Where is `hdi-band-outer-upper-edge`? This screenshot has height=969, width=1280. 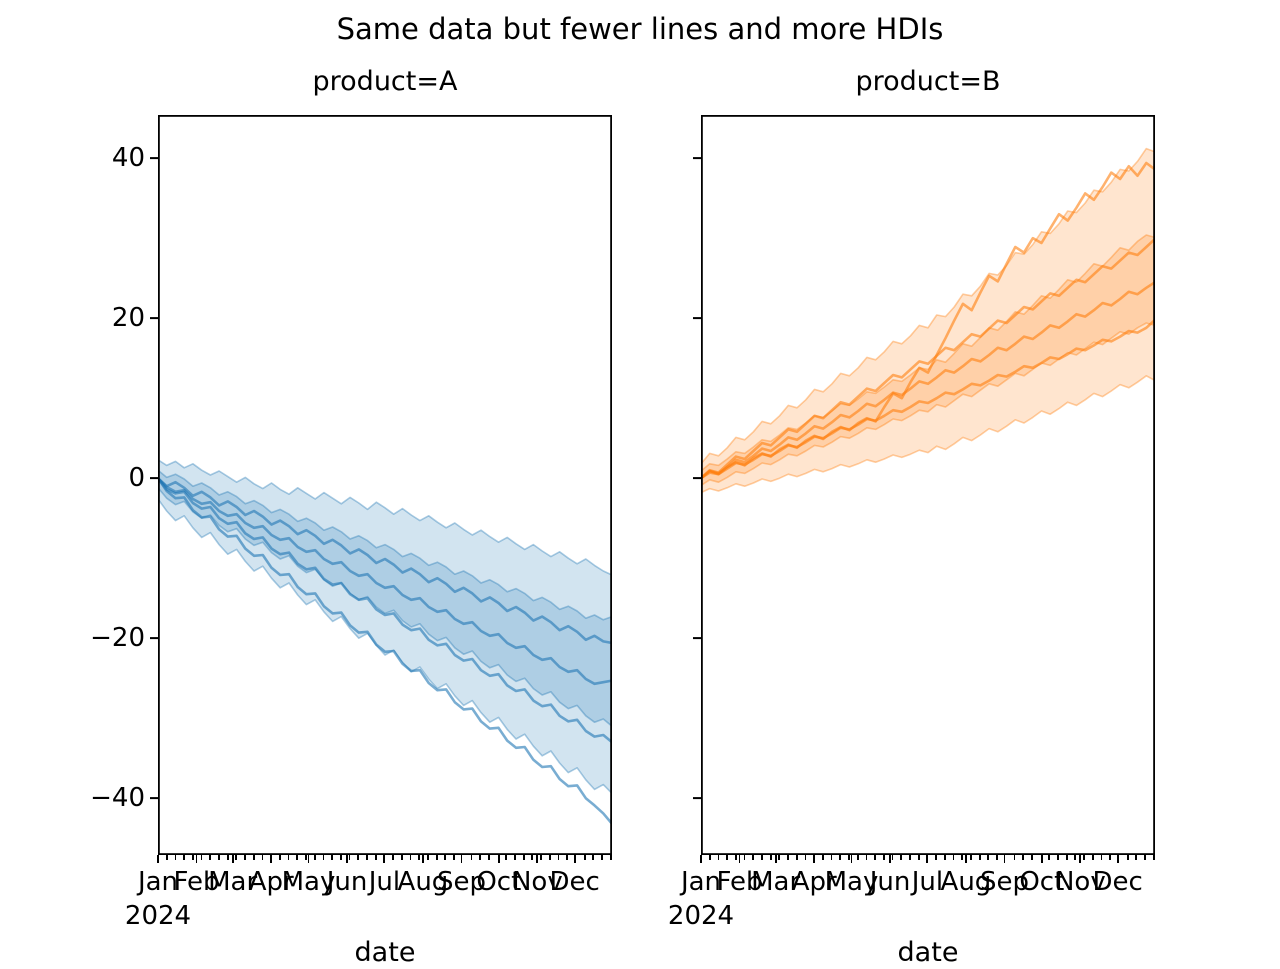 hdi-band-outer-upper-edge is located at coordinates (928, 306).